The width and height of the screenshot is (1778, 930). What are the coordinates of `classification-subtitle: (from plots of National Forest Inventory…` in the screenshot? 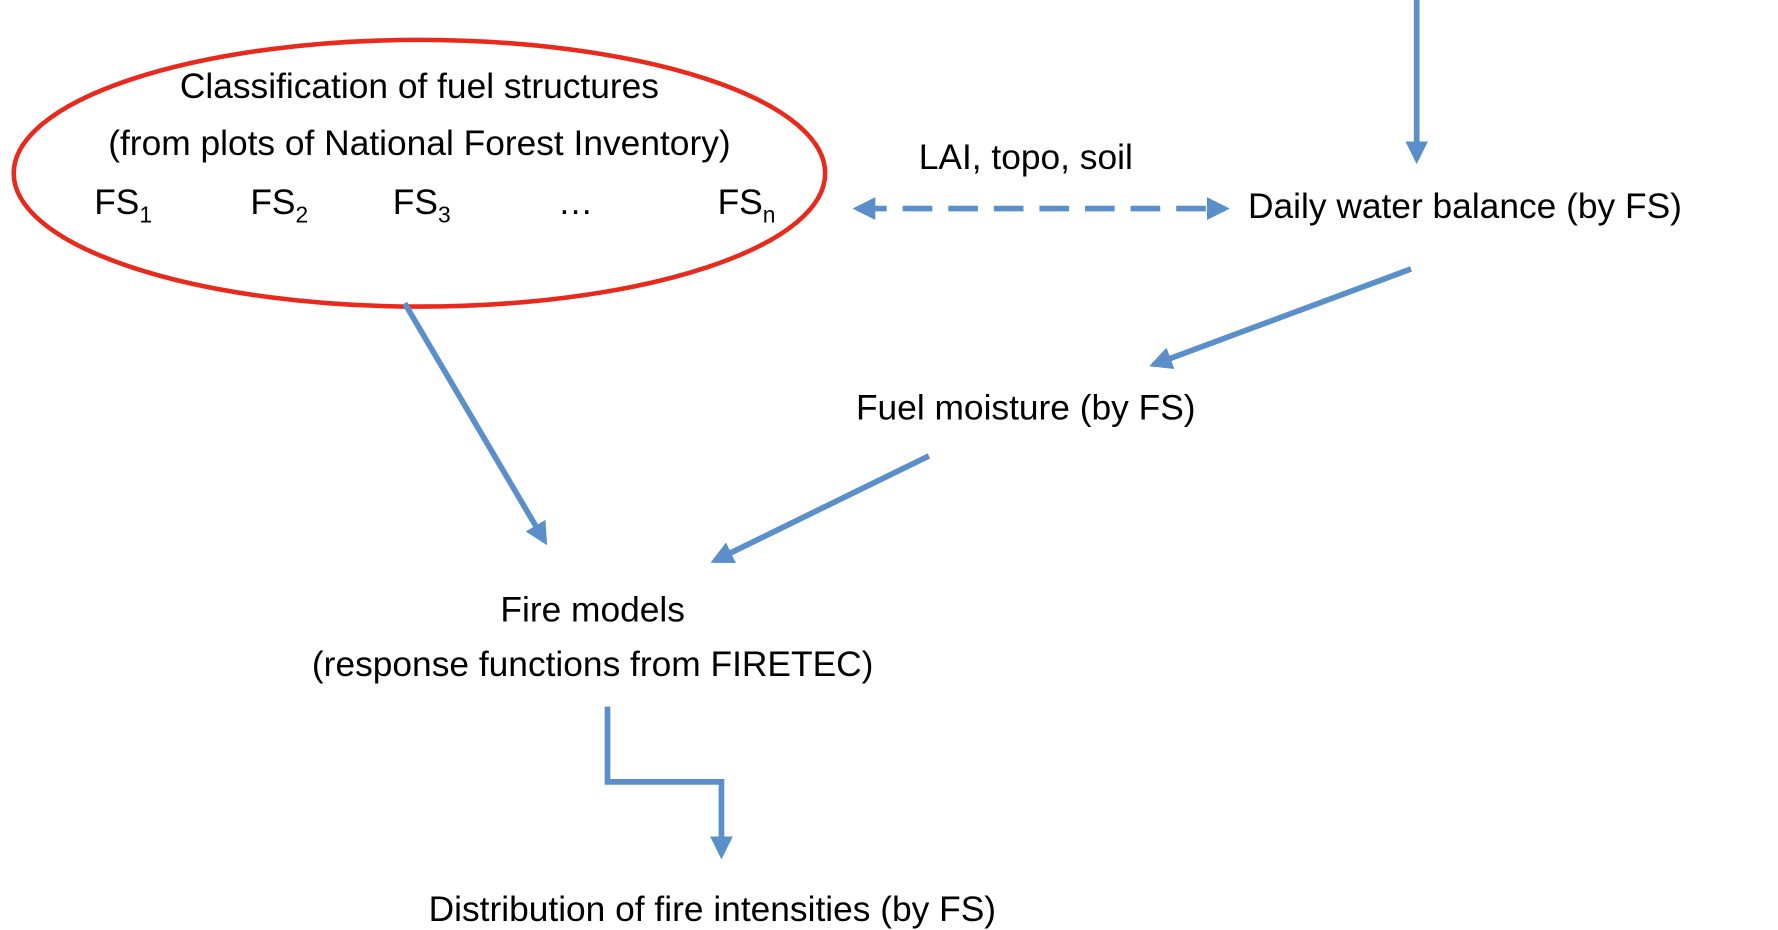 It's located at (419, 143).